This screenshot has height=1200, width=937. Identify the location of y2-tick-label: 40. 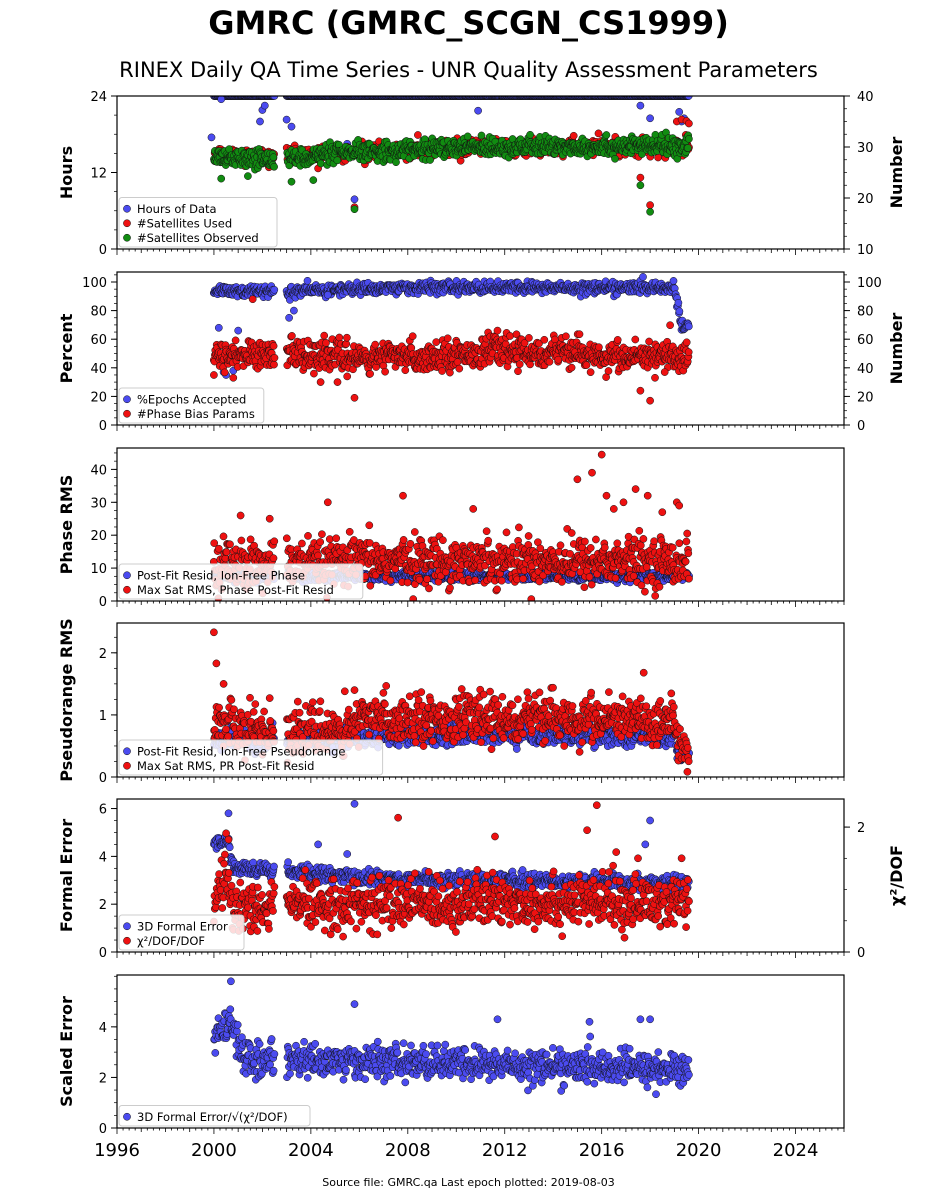
(865, 97).